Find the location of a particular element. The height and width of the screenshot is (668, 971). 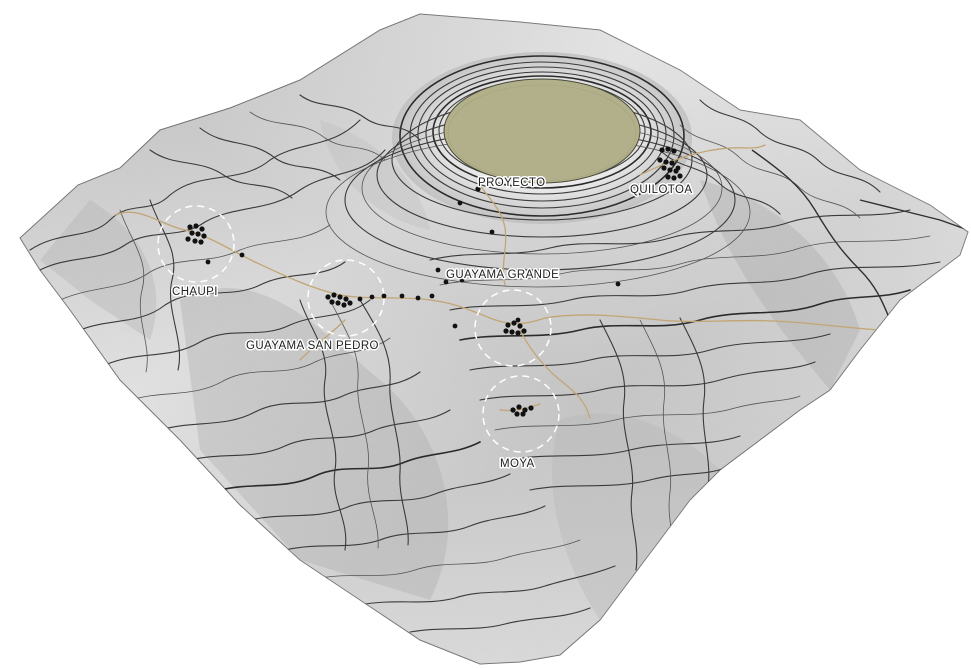

ring-chaupi is located at coordinates (196, 244).